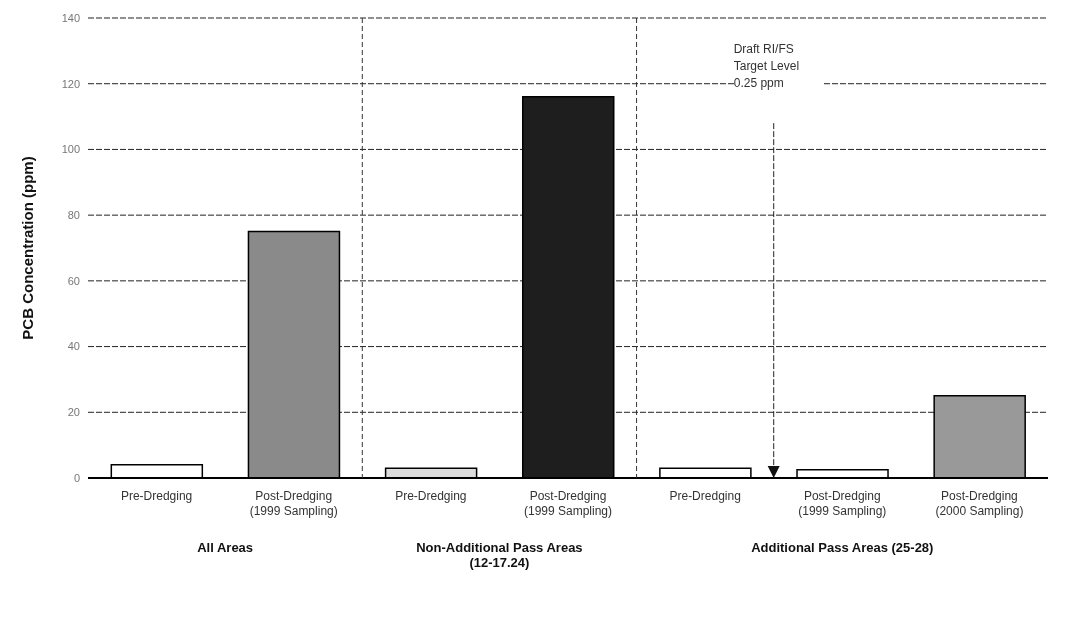  What do you see at coordinates (28, 248) in the screenshot?
I see `y-axis-title: PCB Concentration (ppm)` at bounding box center [28, 248].